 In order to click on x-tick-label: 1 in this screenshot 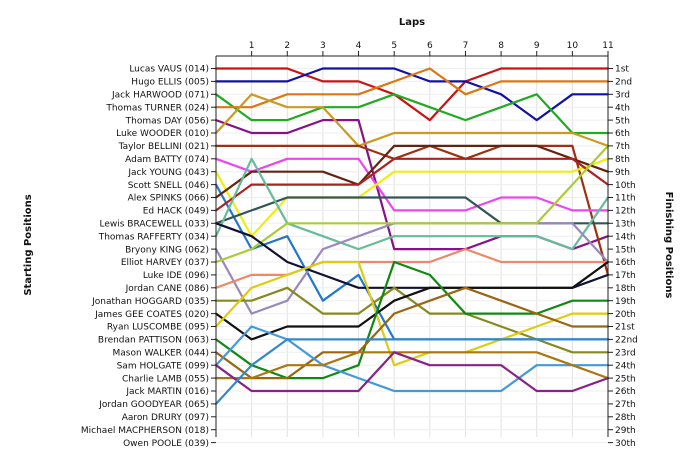, I will do `click(252, 46)`.